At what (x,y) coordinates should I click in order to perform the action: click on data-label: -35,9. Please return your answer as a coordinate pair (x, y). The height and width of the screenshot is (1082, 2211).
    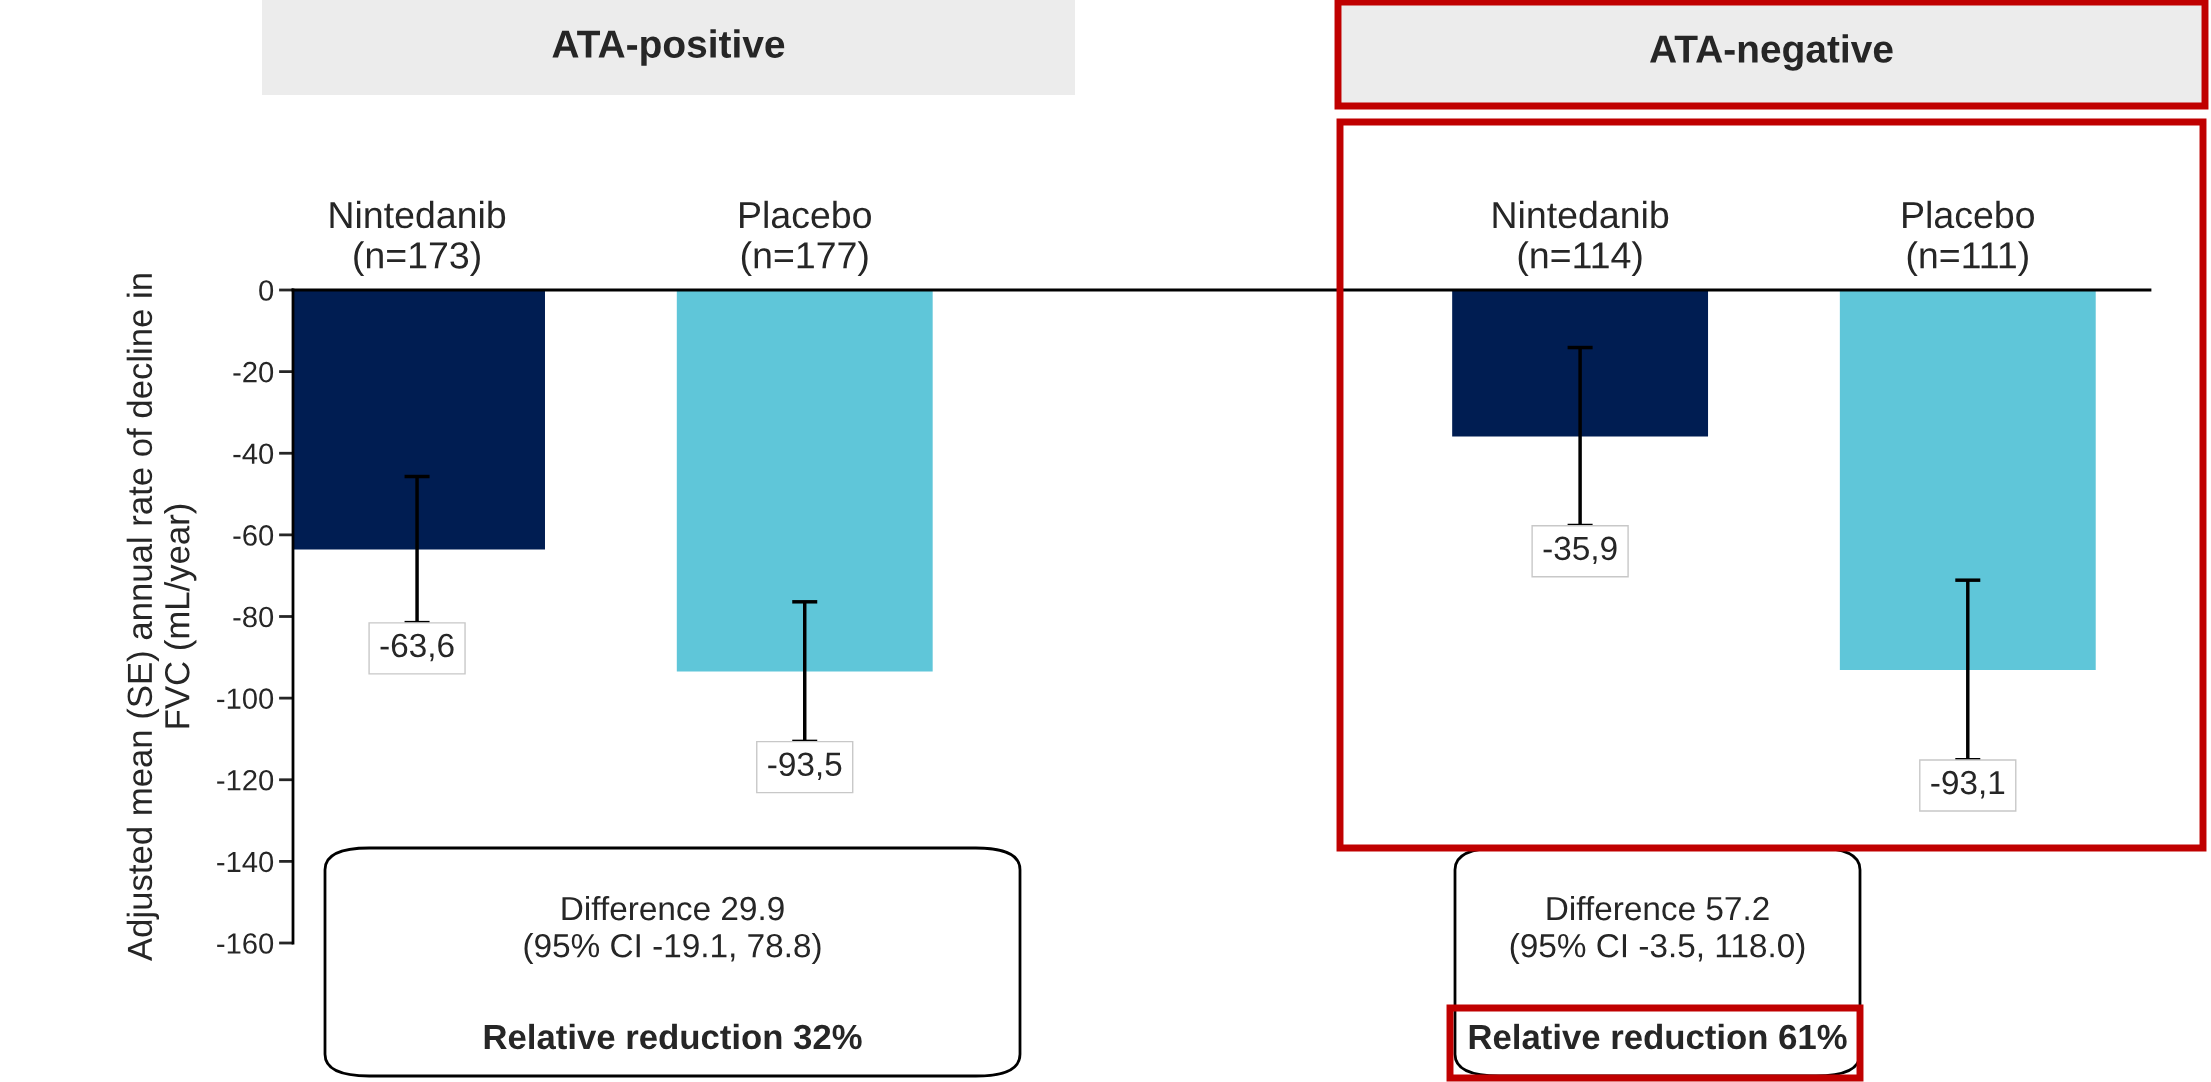
    Looking at the image, I should click on (1580, 550).